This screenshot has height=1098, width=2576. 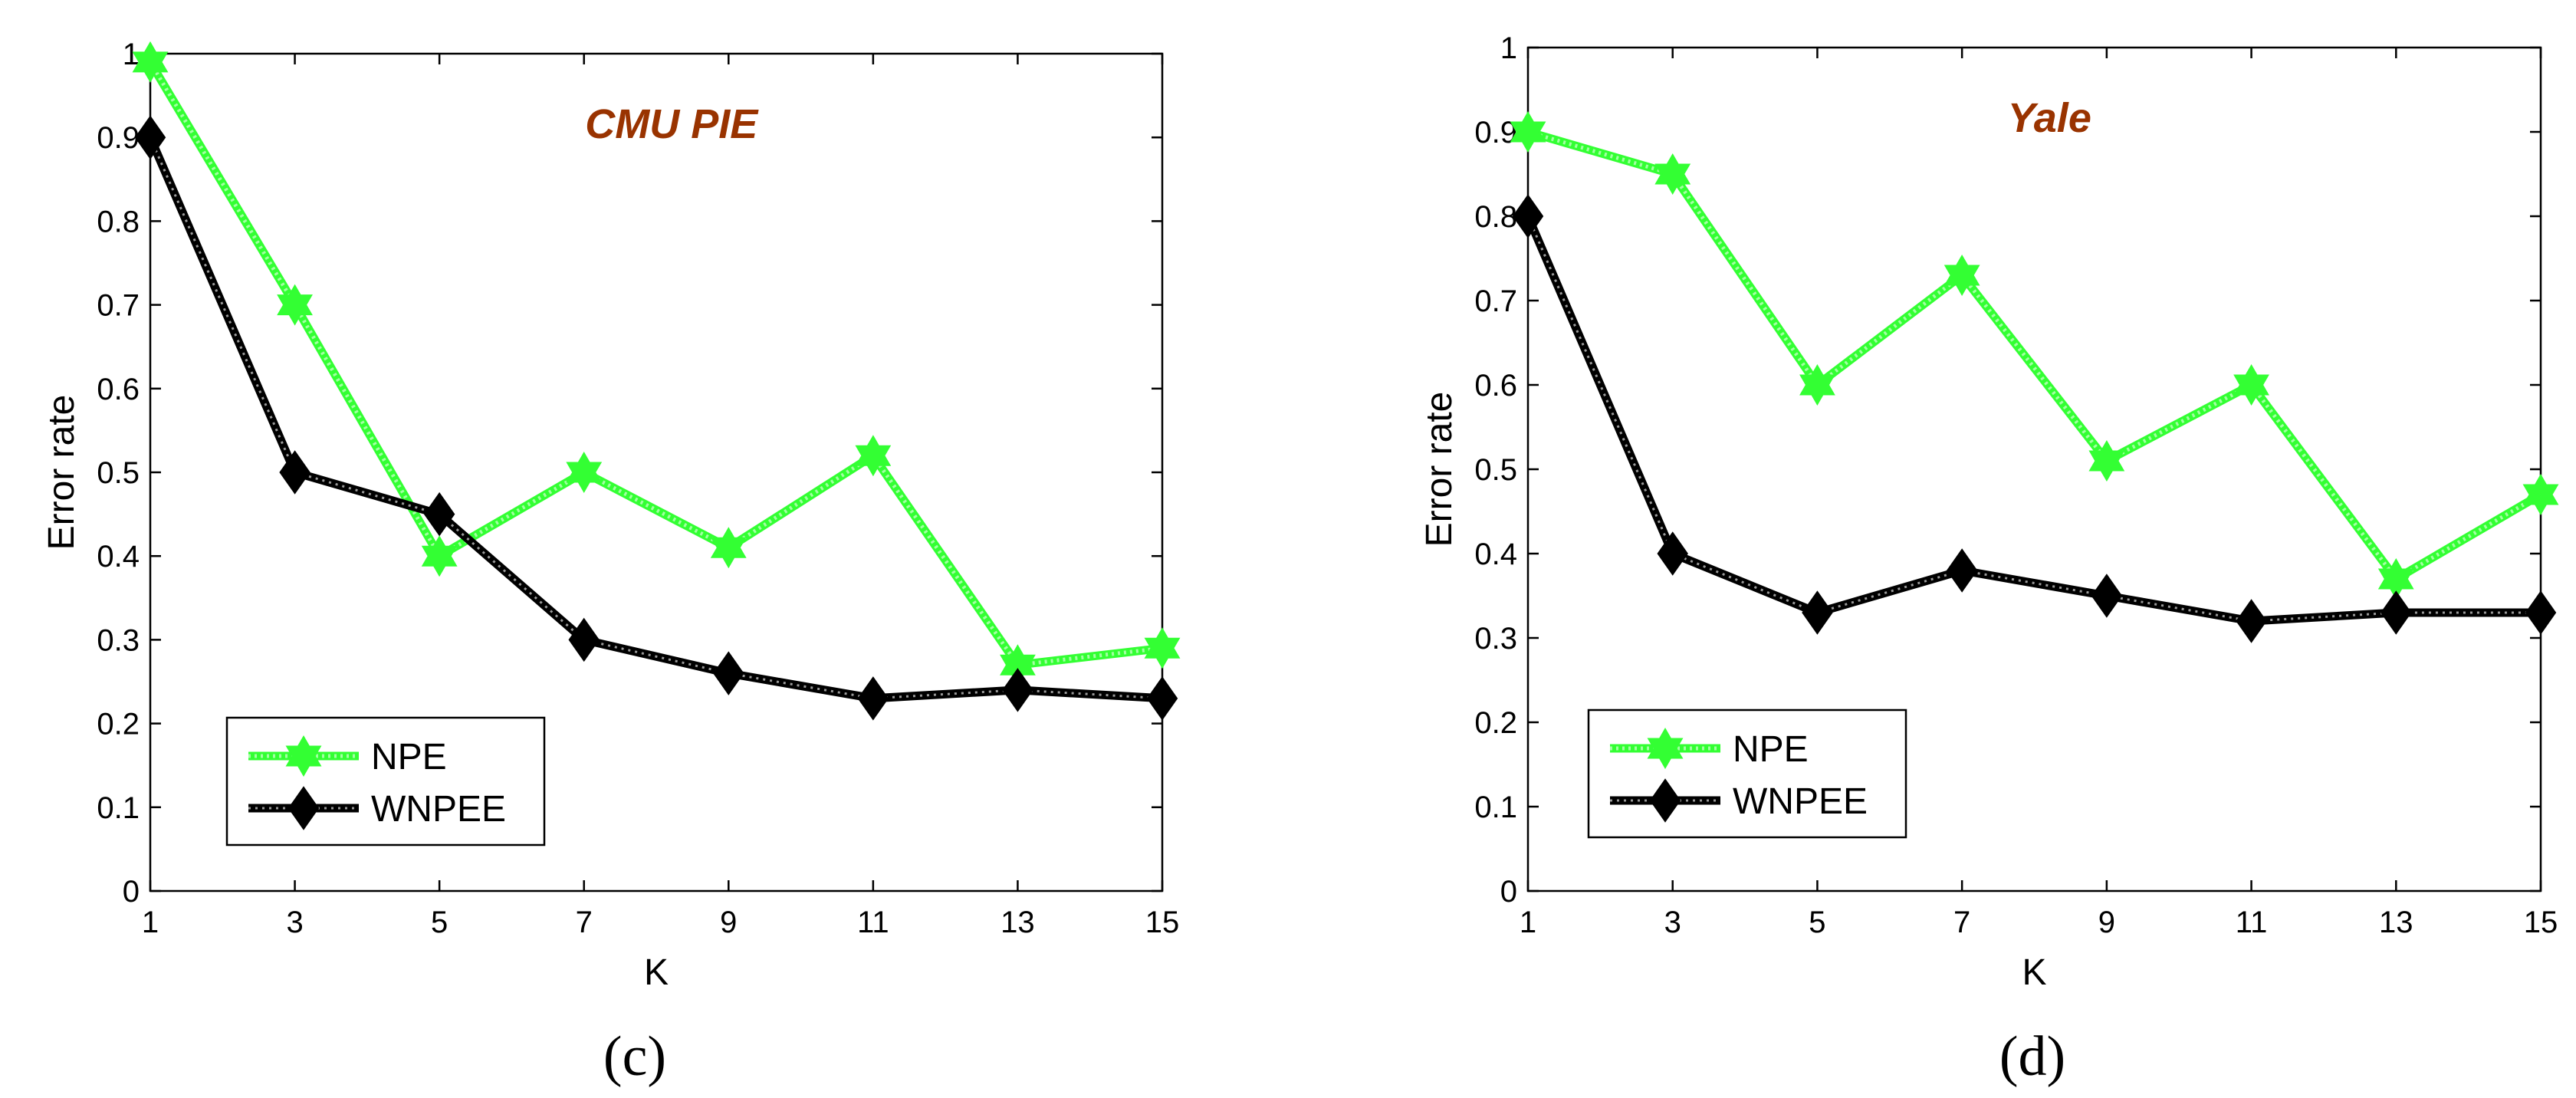 I want to click on panel-label: (d), so click(x=2032, y=1056).